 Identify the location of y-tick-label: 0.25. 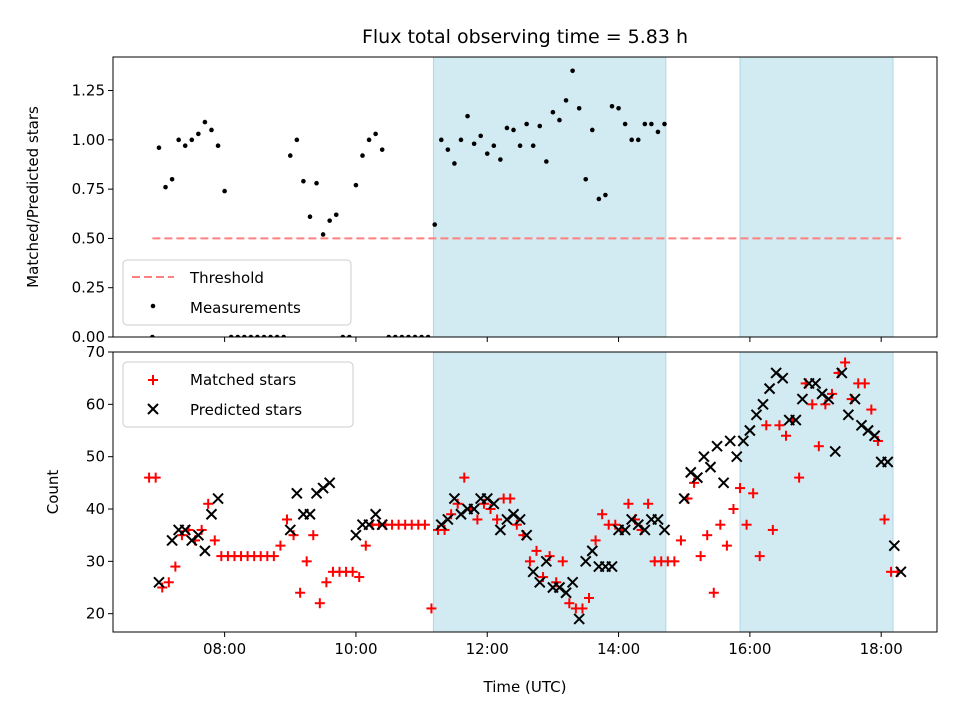
(88, 288).